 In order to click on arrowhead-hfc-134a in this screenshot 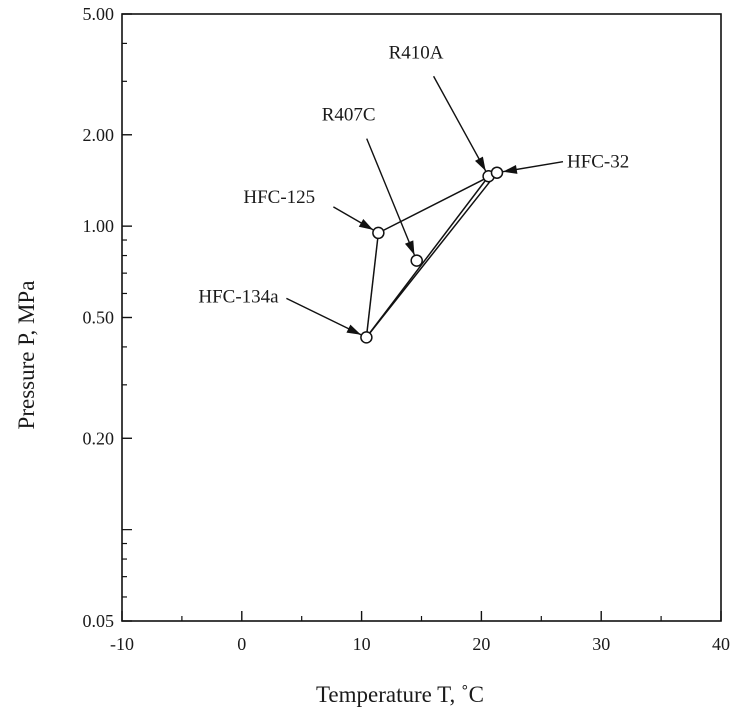, I will do `click(353, 329)`.